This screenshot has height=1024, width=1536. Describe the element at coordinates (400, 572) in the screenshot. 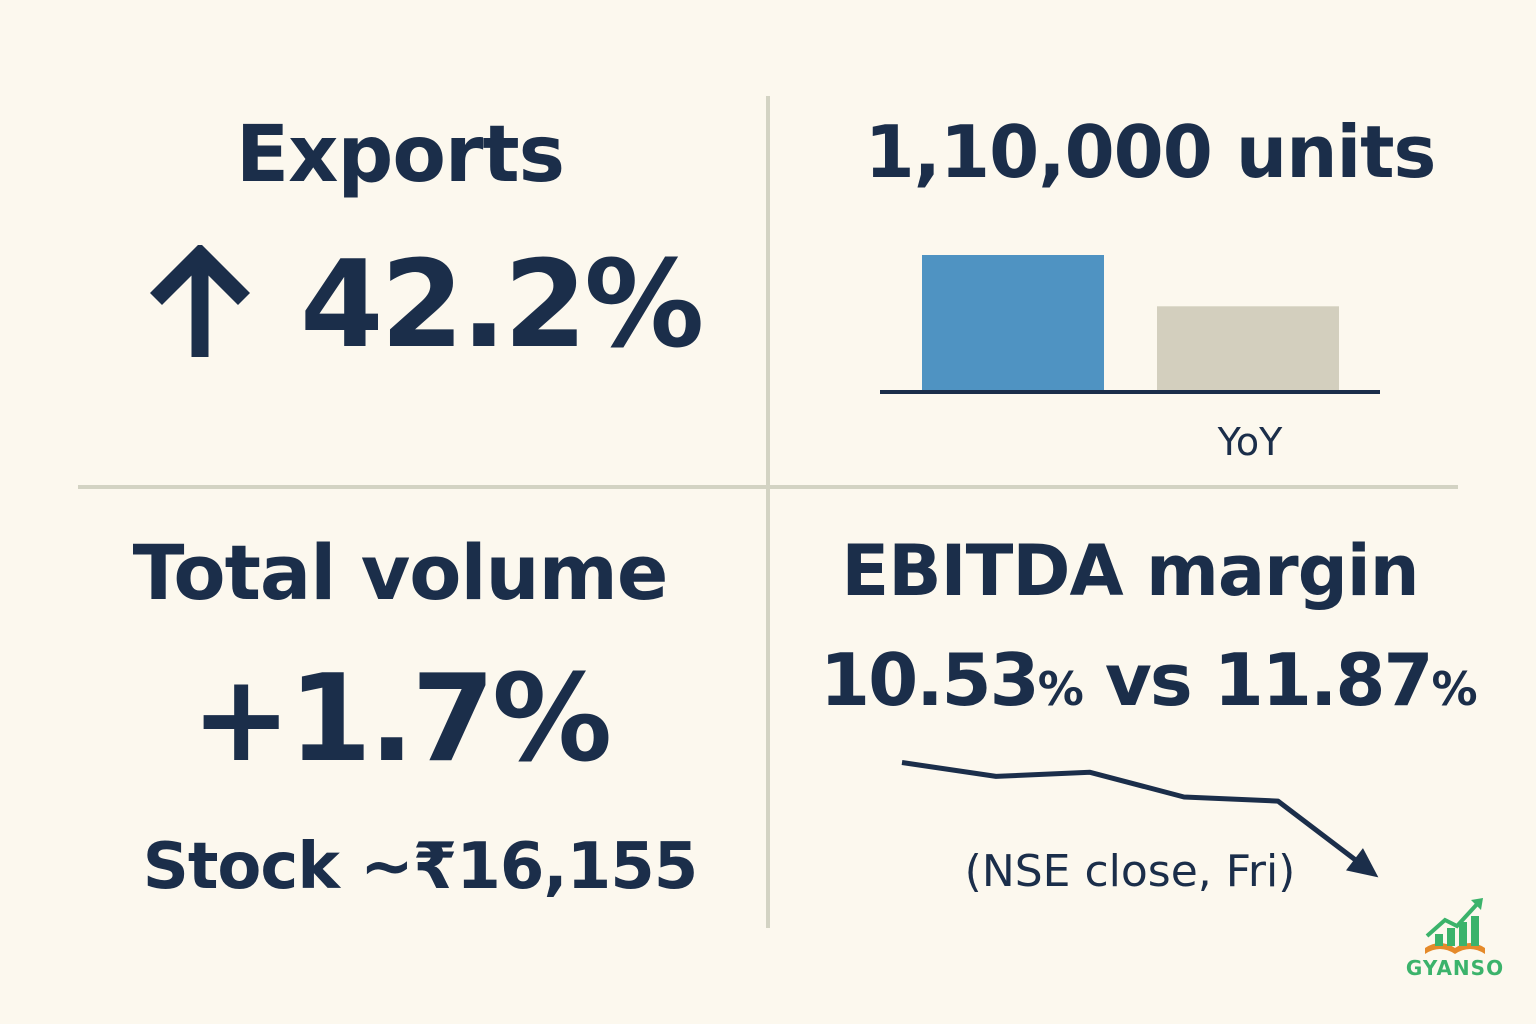

I see `volume-title: Total volume` at that location.